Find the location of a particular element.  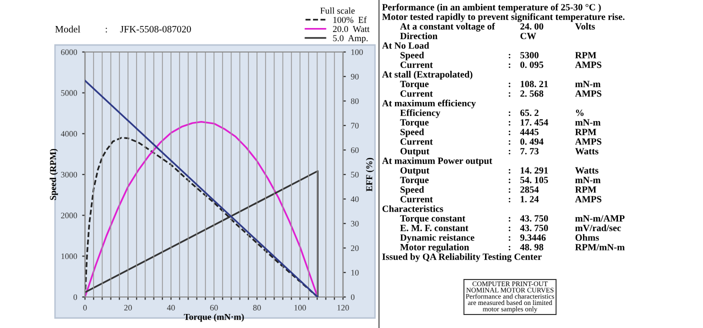

text: At No Load is located at coordinates (406, 45).